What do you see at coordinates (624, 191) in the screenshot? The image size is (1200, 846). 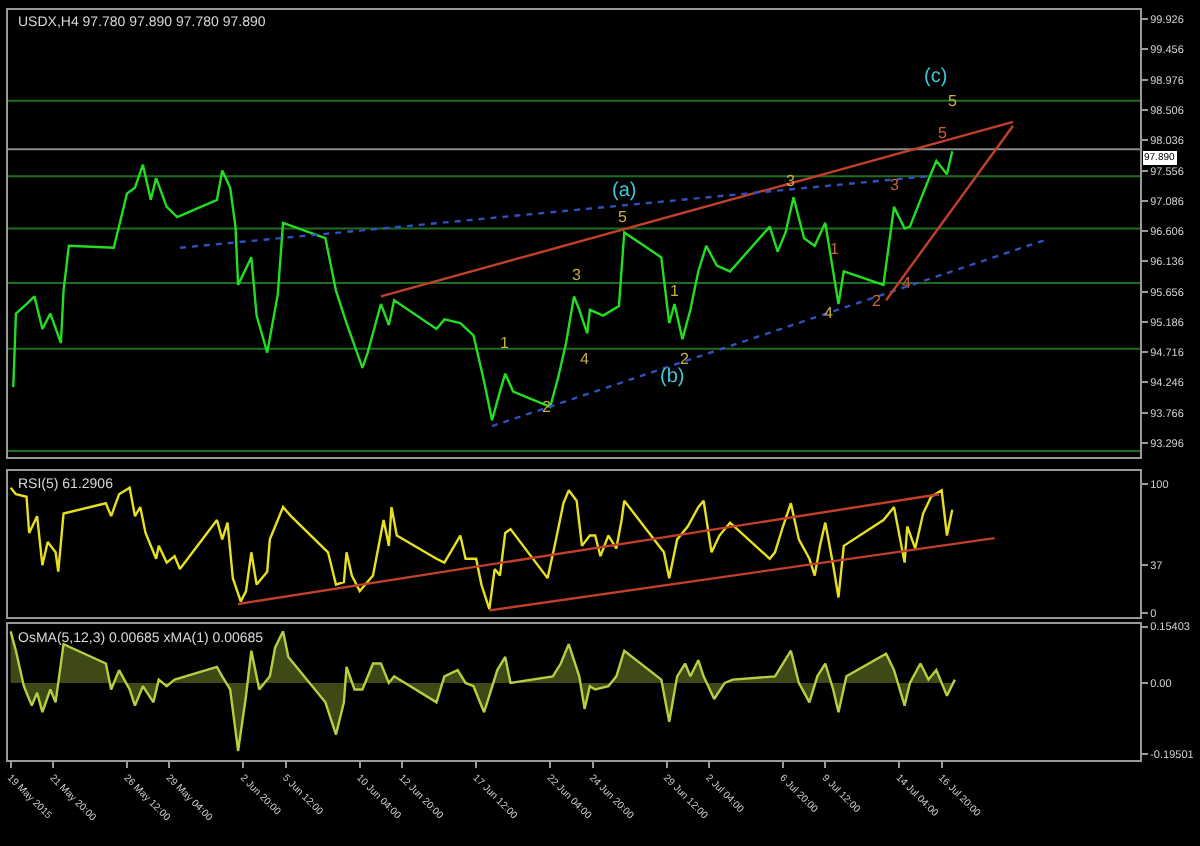 I see `annotation: (a)` at bounding box center [624, 191].